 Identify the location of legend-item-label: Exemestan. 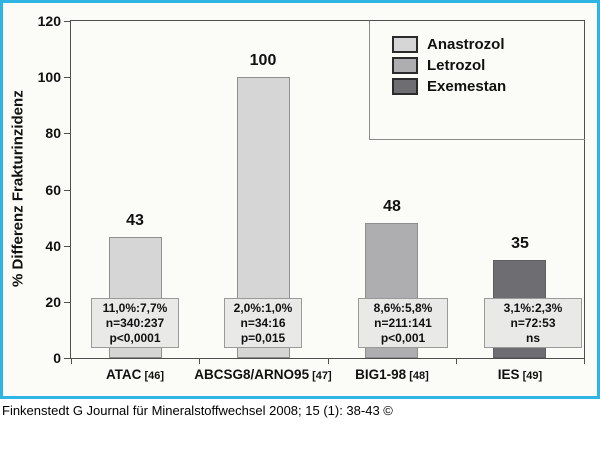
(467, 86).